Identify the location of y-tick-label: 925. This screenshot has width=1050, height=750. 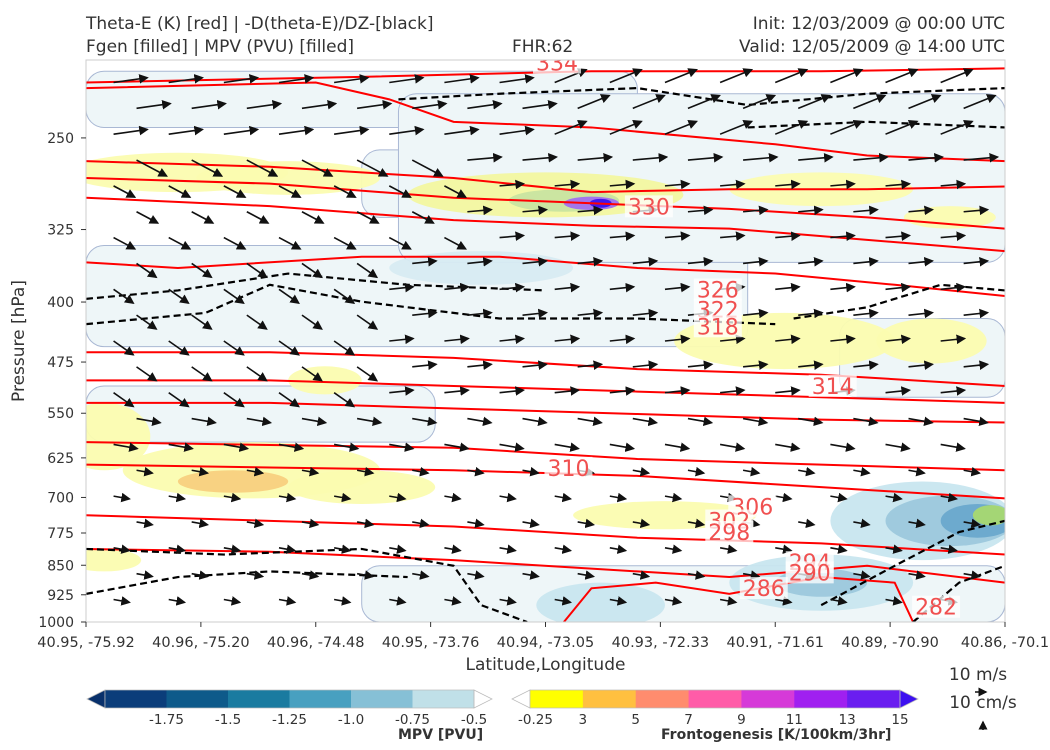
(60, 596).